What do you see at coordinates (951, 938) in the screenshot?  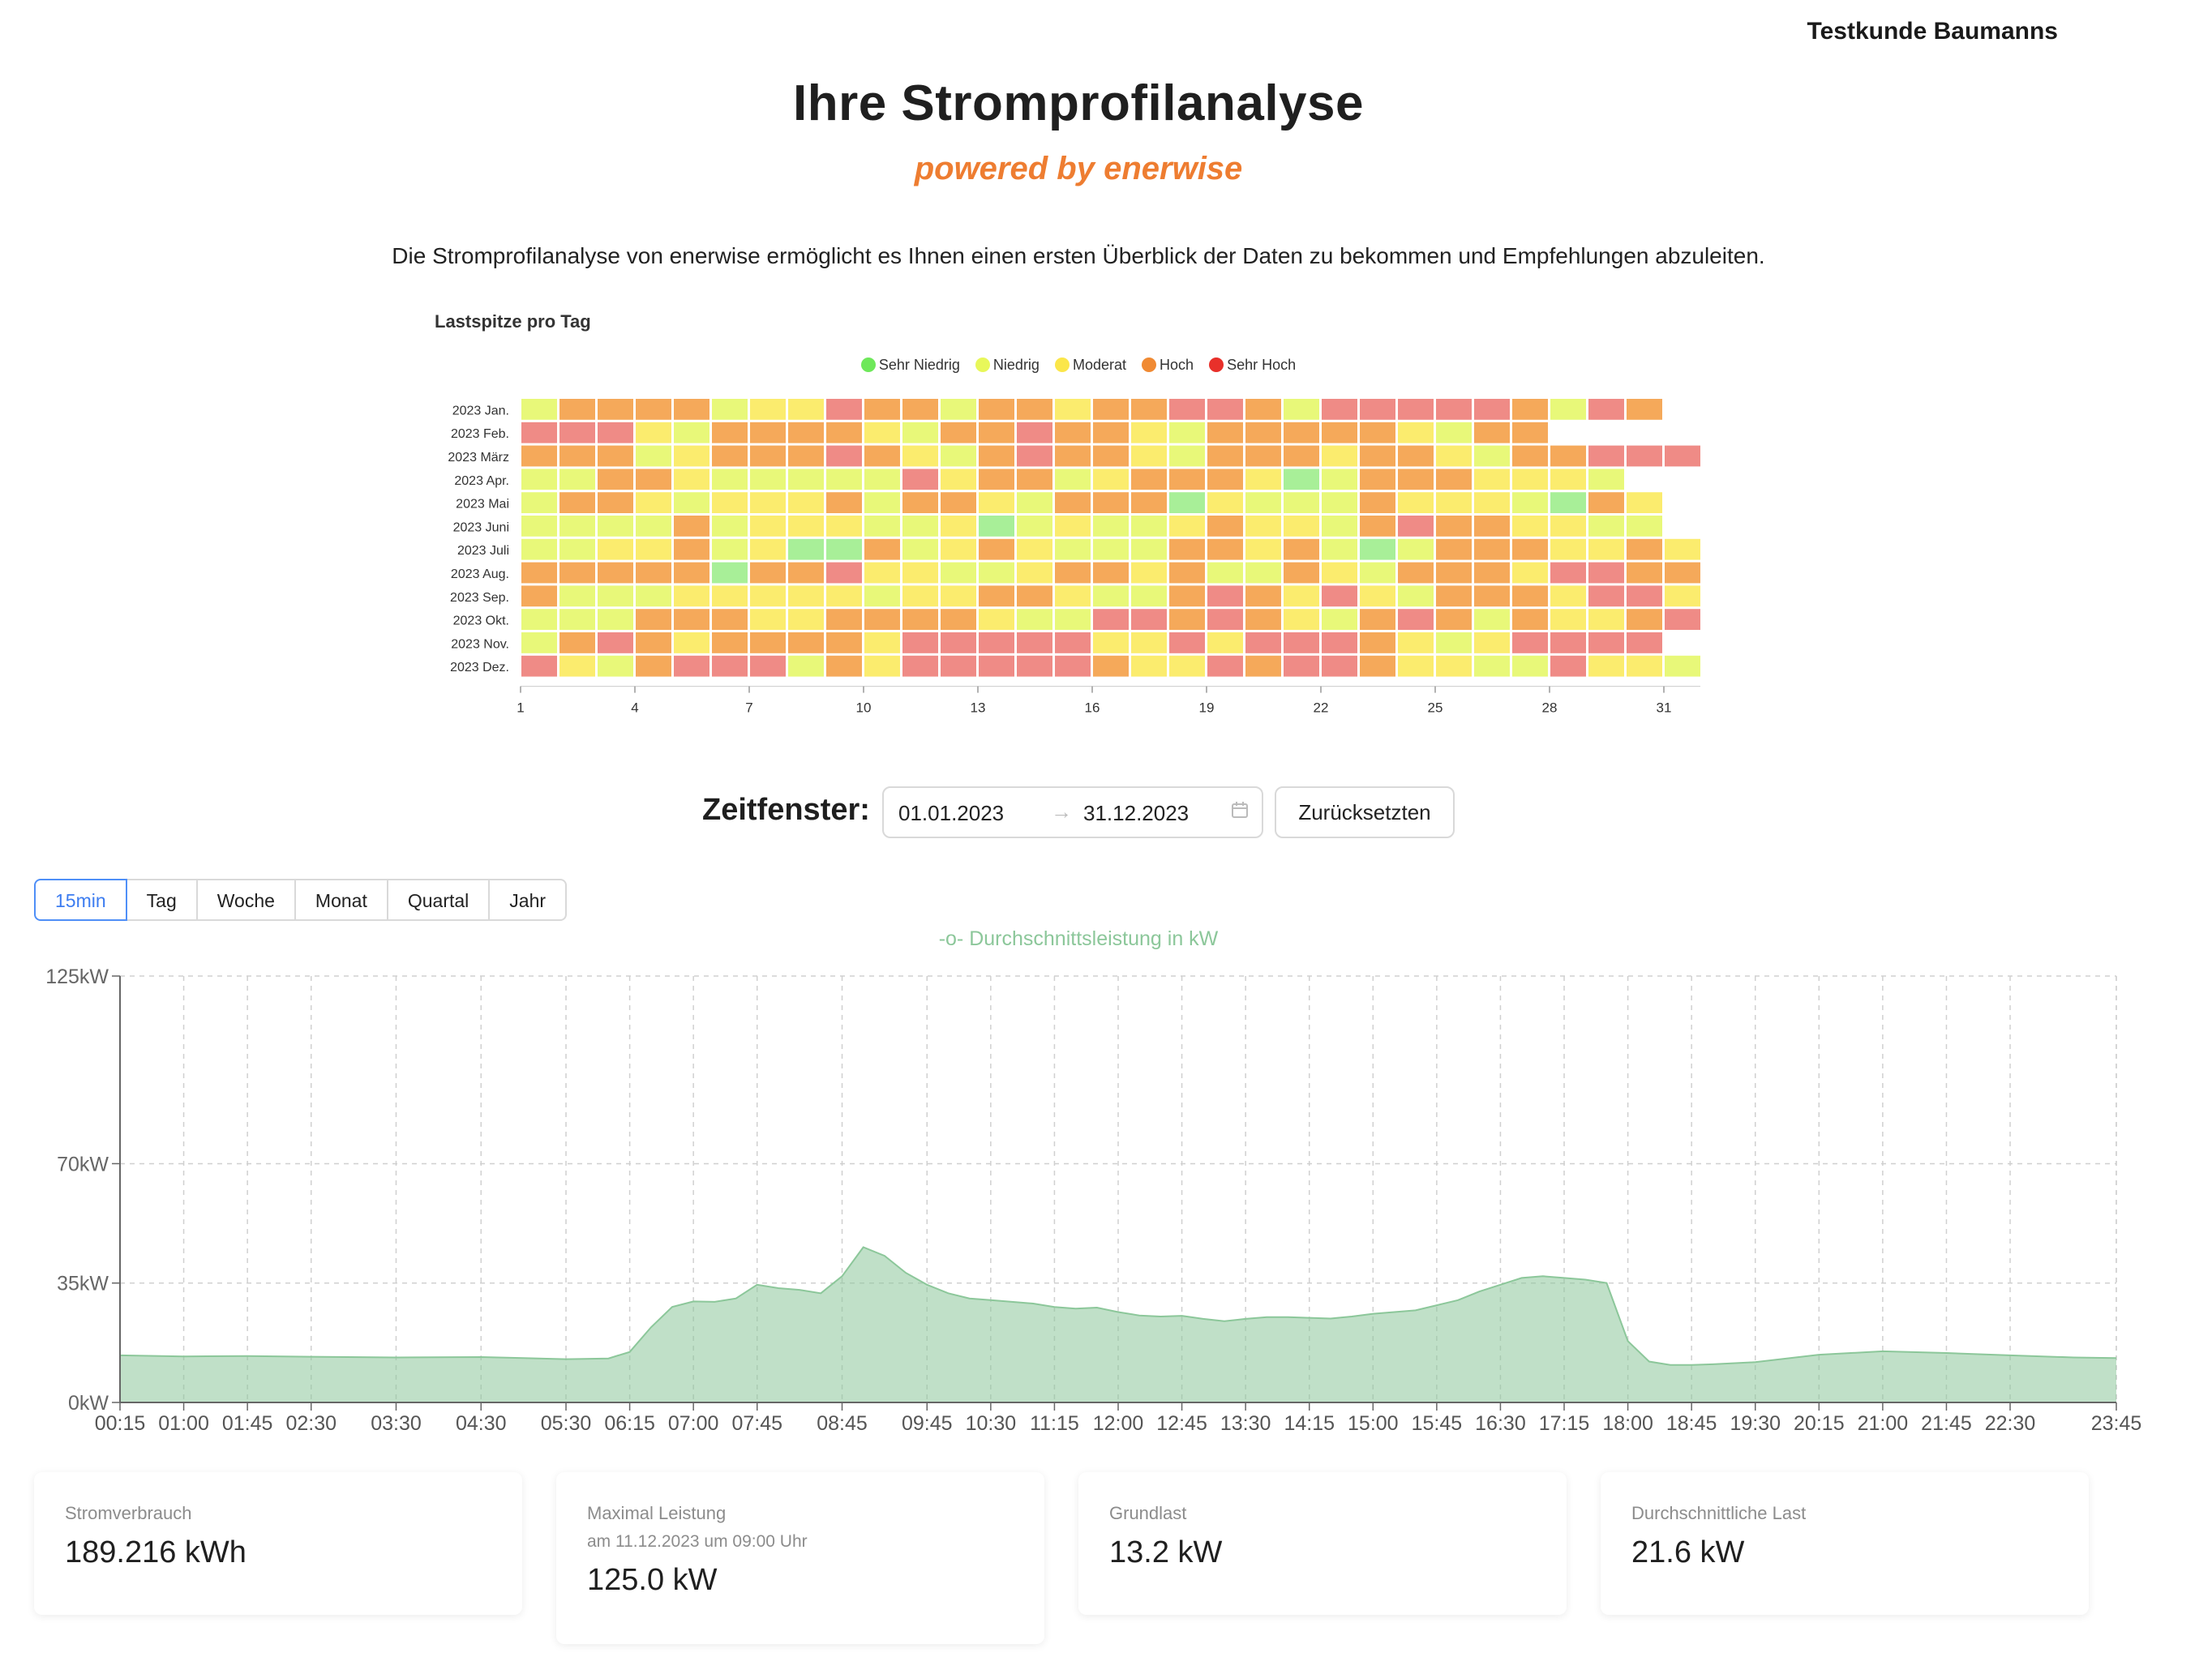 I see `legend-marker-icon: -o-` at bounding box center [951, 938].